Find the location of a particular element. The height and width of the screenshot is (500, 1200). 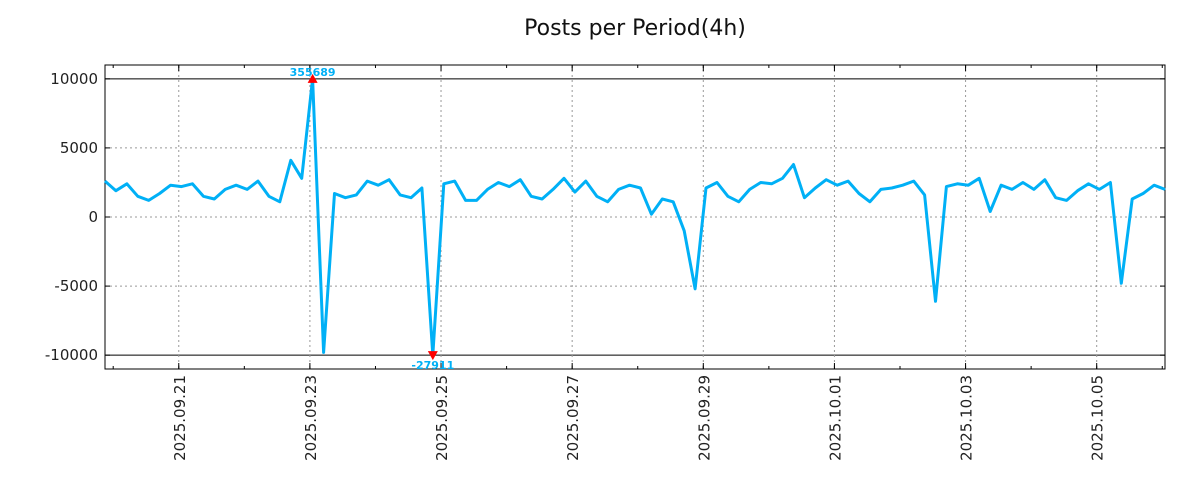

max-label: 355689 is located at coordinates (313, 72).